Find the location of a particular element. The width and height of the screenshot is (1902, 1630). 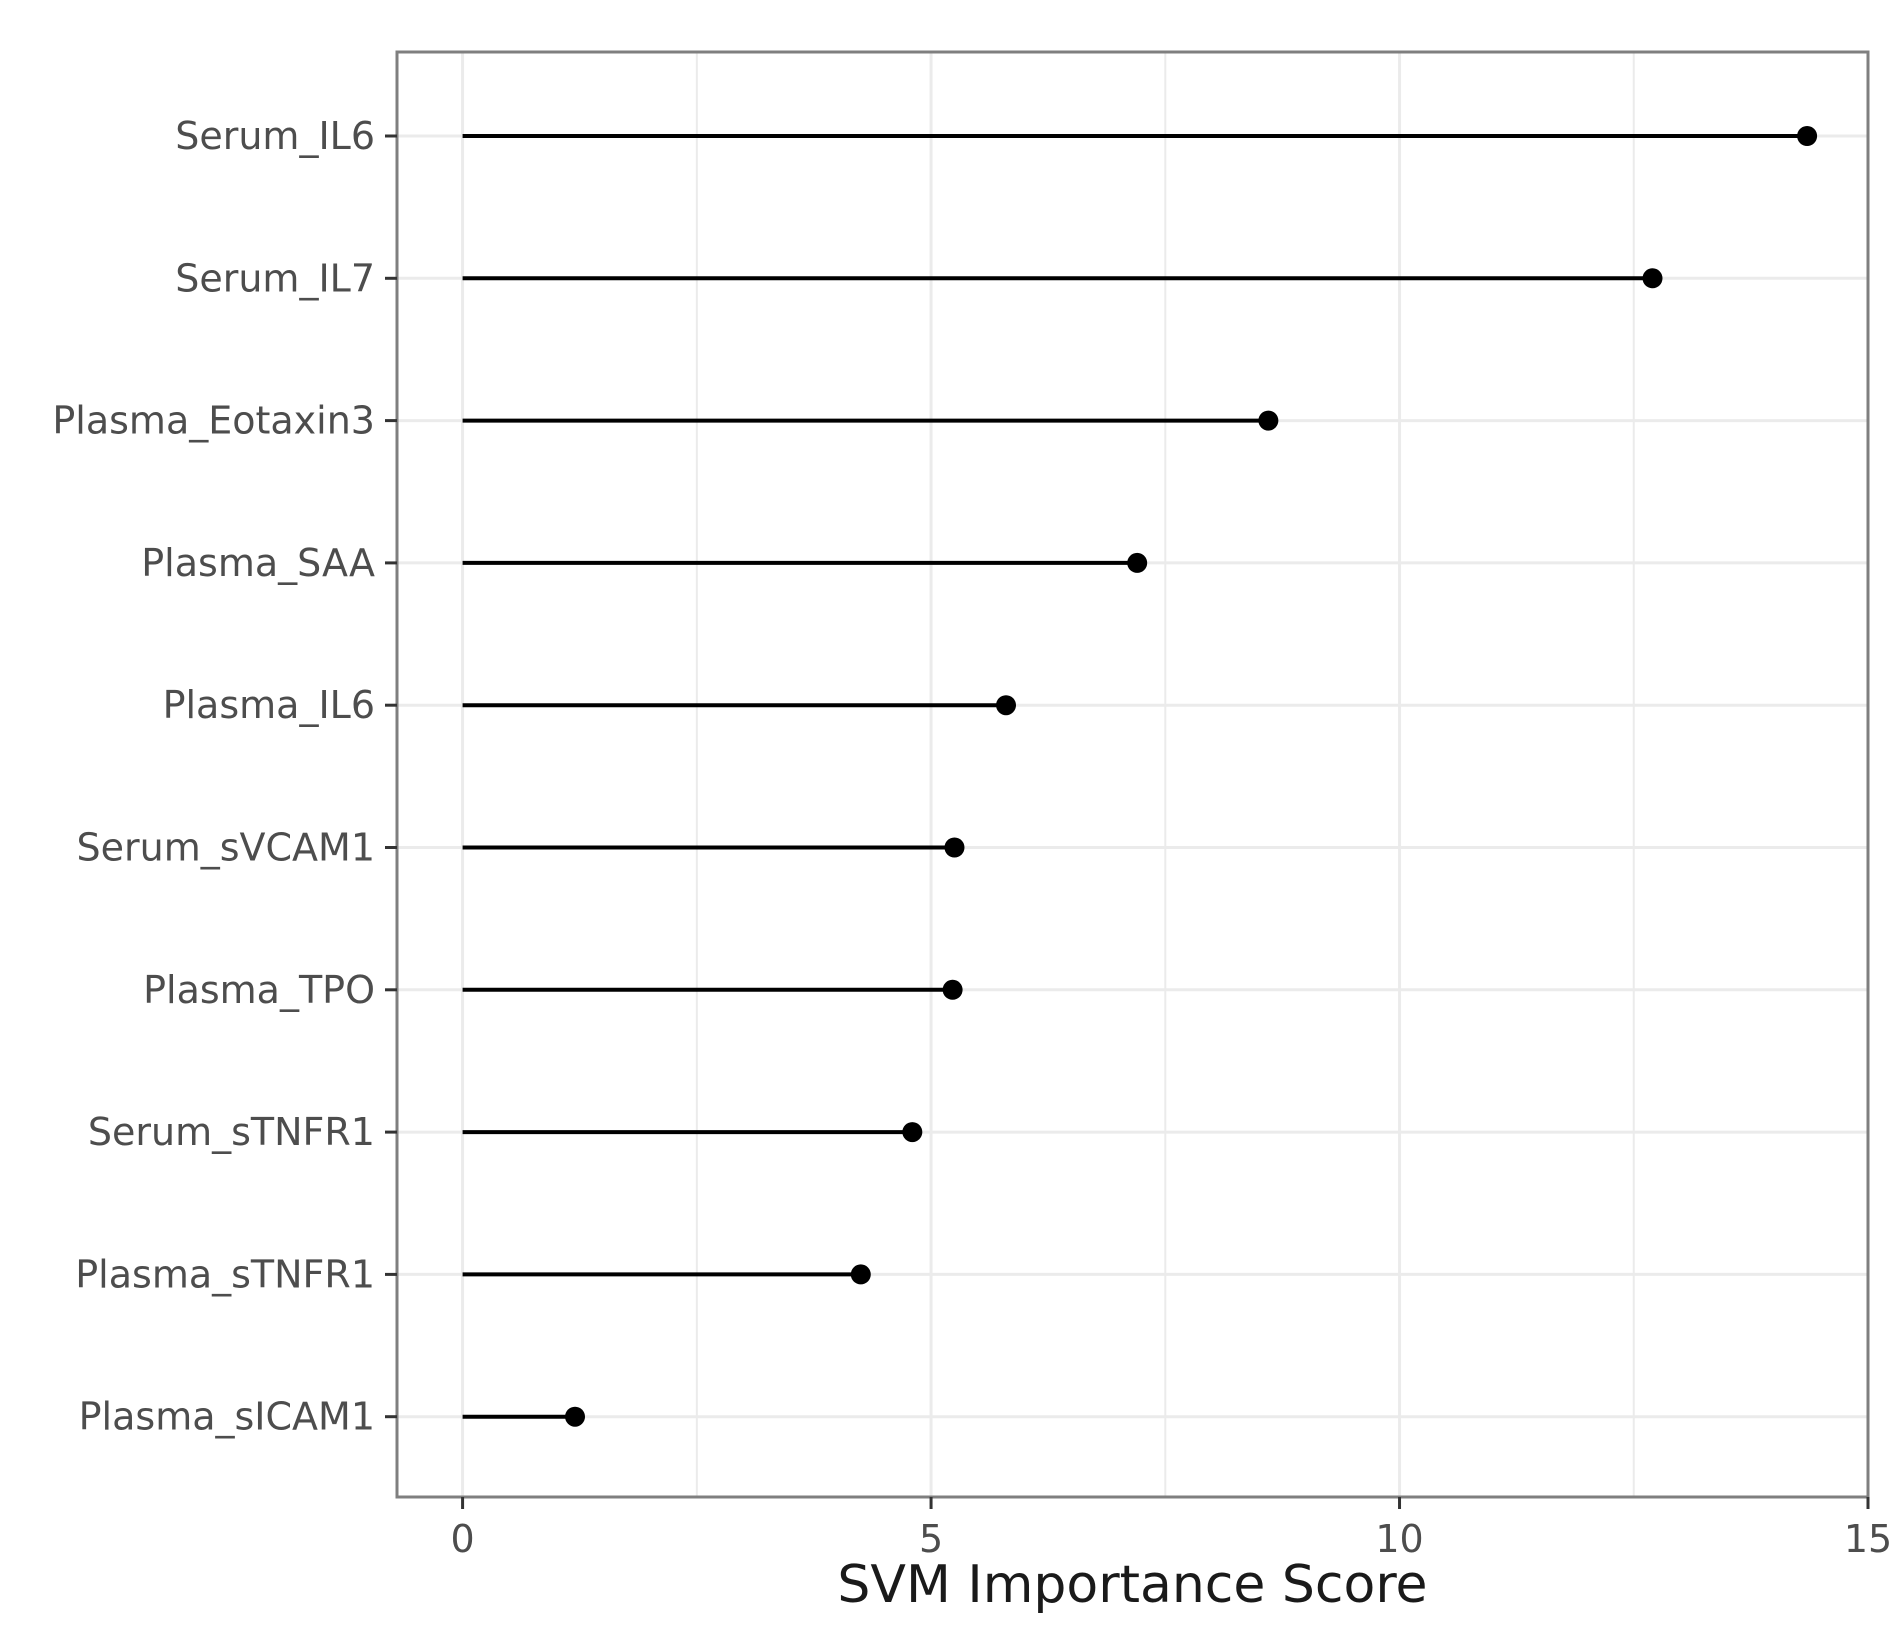

x-axis-title: SVM Importance Score is located at coordinates (1132, 1585).